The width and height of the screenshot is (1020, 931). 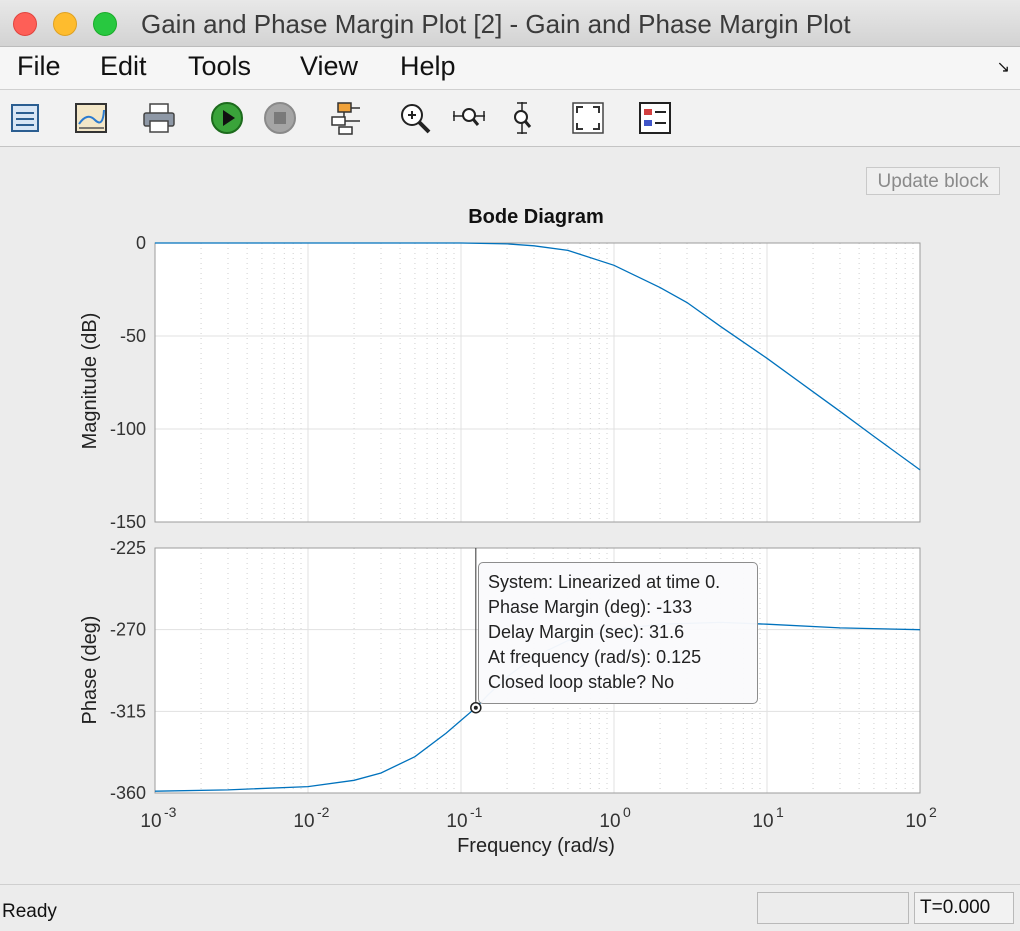 What do you see at coordinates (833, 908) in the screenshot?
I see `status-field` at bounding box center [833, 908].